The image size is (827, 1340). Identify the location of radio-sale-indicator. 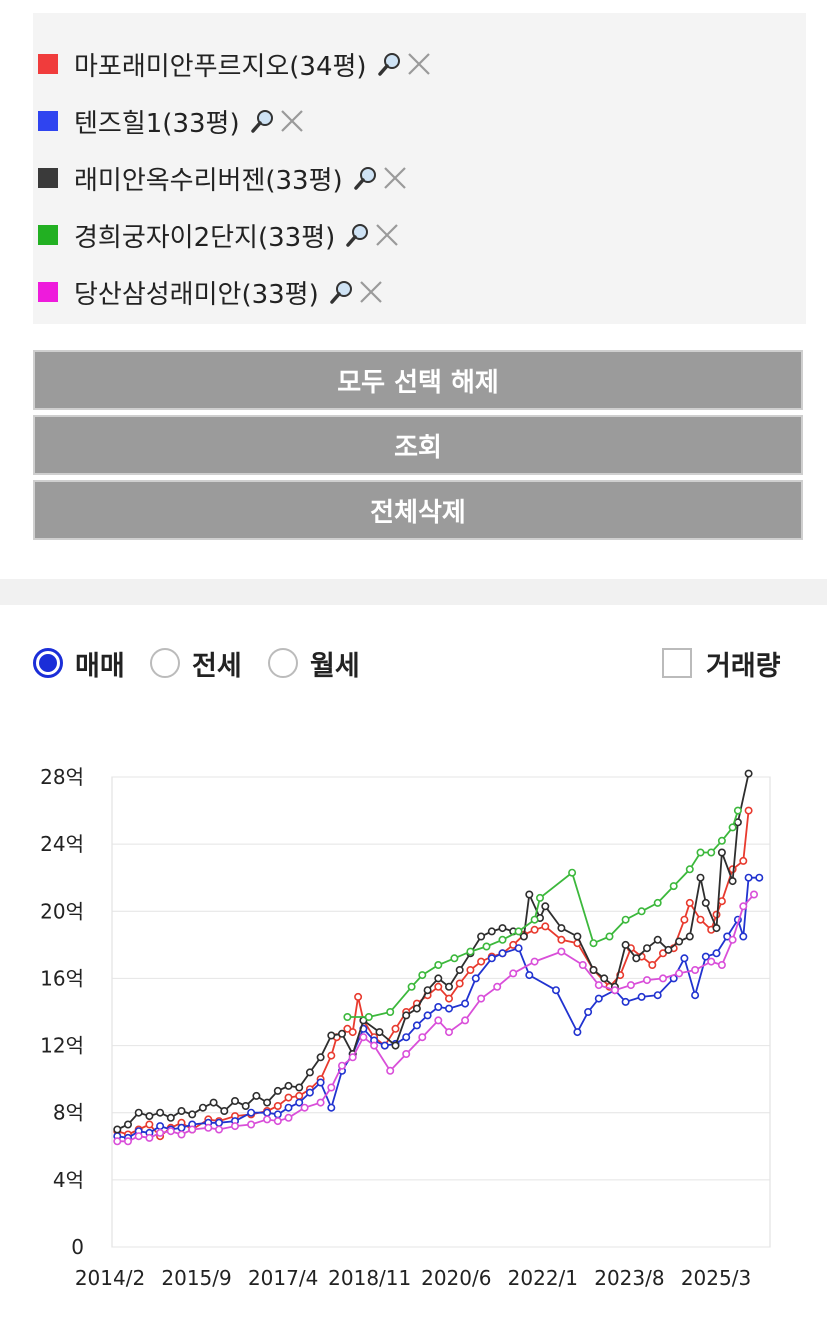
(48, 663).